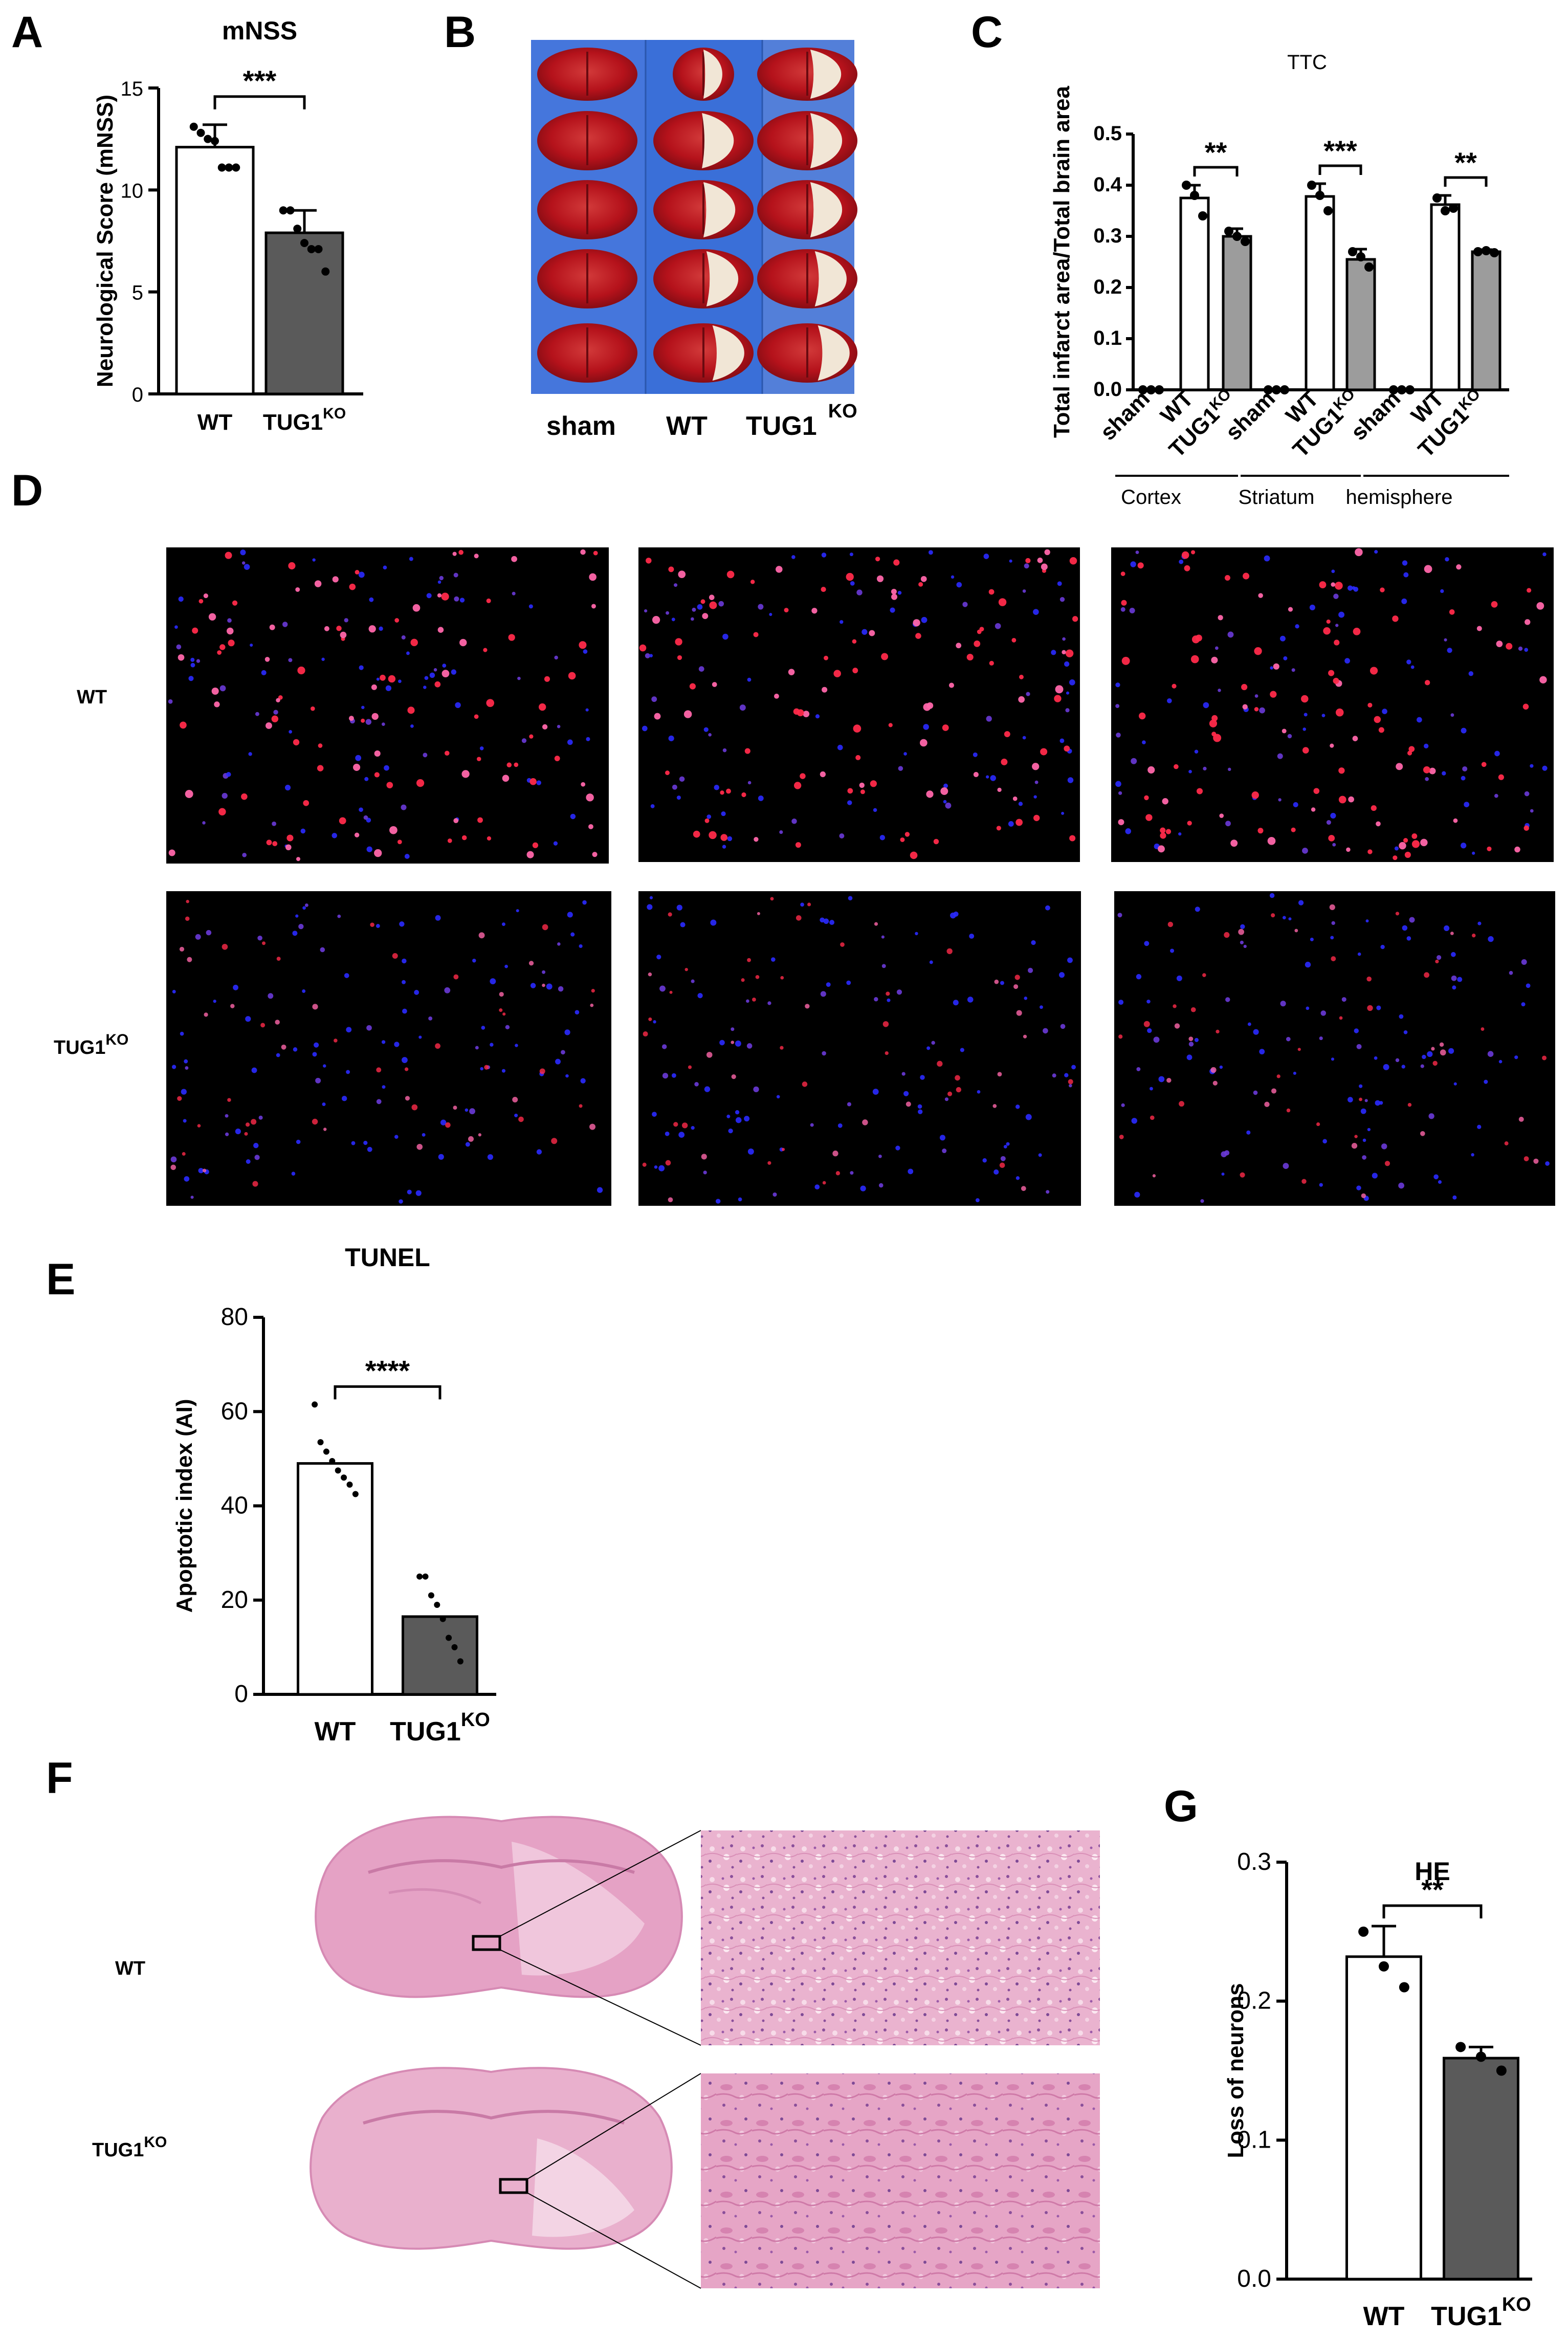  Describe the element at coordinates (1062, 262) in the screenshot. I see `y-axis-label: Total infarct area/Total brain area` at that location.